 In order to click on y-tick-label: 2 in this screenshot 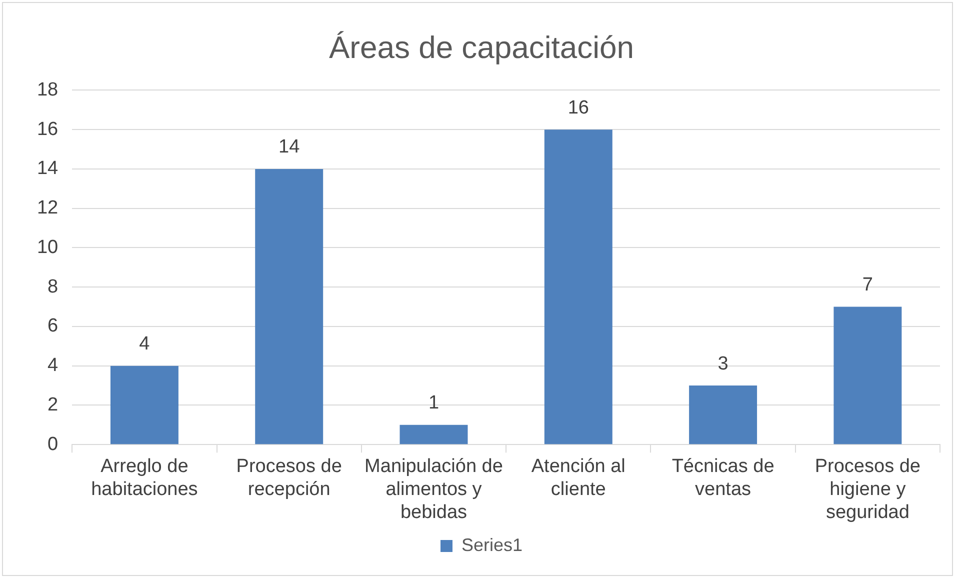, I will do `click(53, 405)`.